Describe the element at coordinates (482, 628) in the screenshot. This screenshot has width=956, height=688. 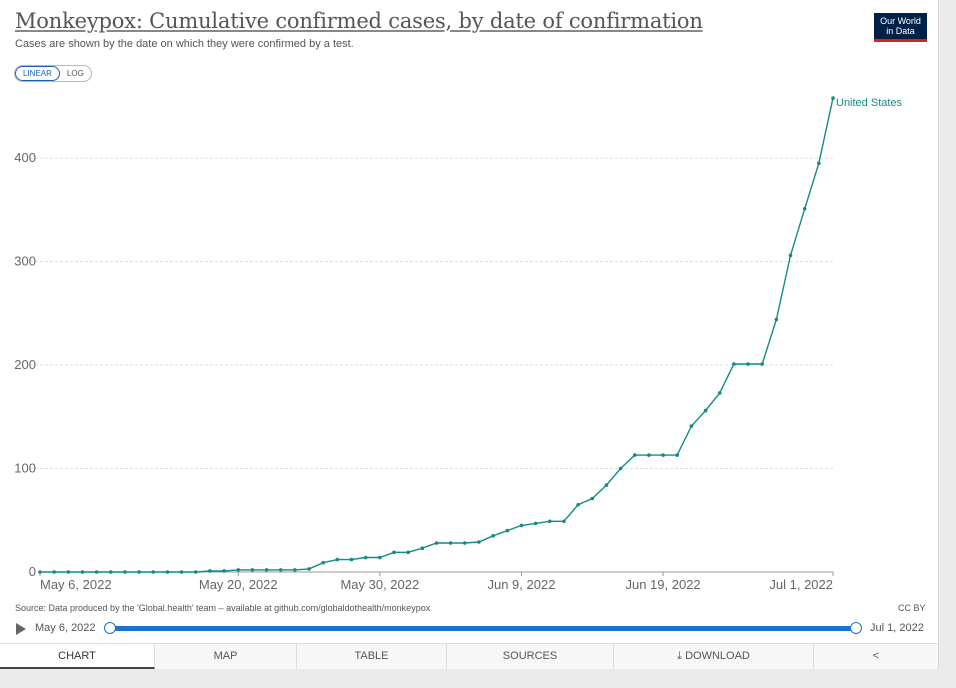
I see `timeline-track` at that location.